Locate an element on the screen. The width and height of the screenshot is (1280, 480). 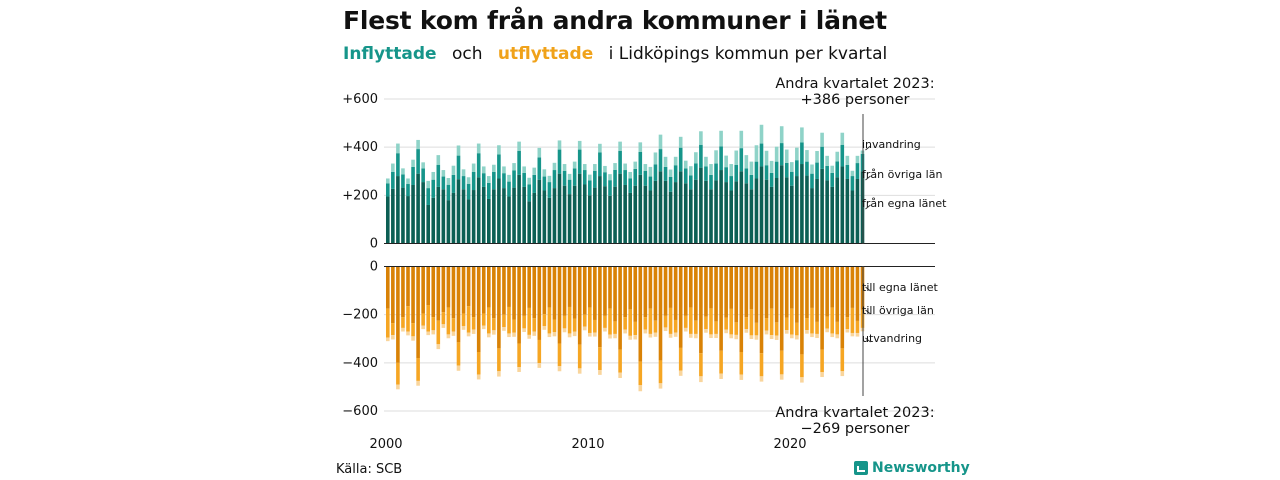
annotation-text: Andra kvartalet 2023: is located at coordinates (854, 413).